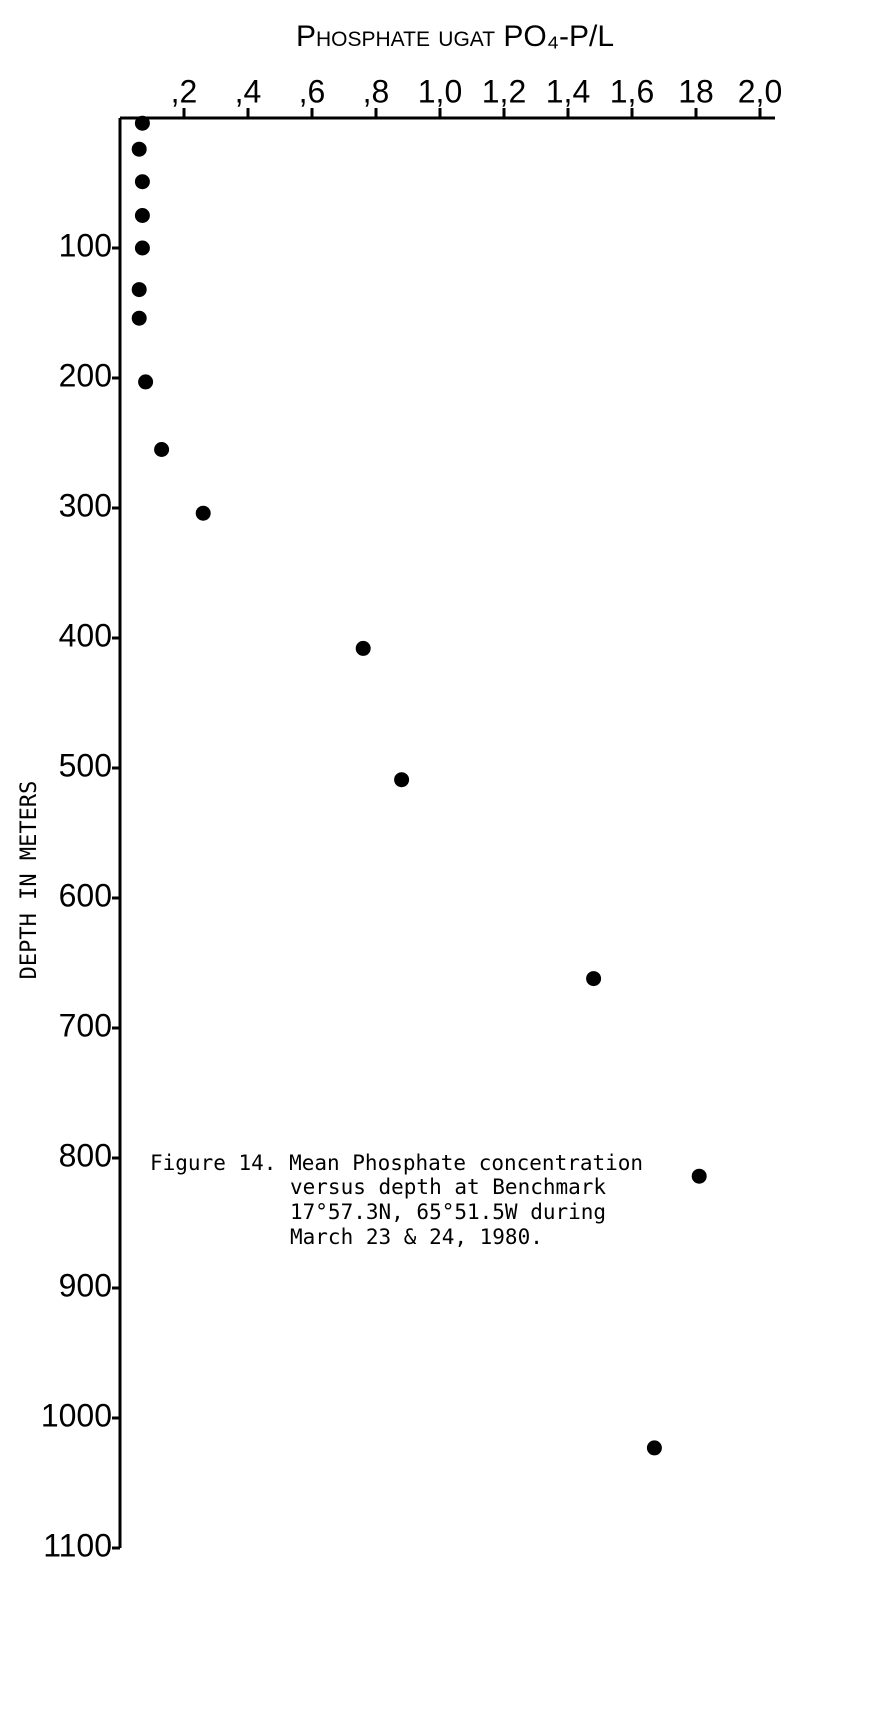 The image size is (882, 1729). What do you see at coordinates (85, 1025) in the screenshot?
I see `y-tick-label: 700` at bounding box center [85, 1025].